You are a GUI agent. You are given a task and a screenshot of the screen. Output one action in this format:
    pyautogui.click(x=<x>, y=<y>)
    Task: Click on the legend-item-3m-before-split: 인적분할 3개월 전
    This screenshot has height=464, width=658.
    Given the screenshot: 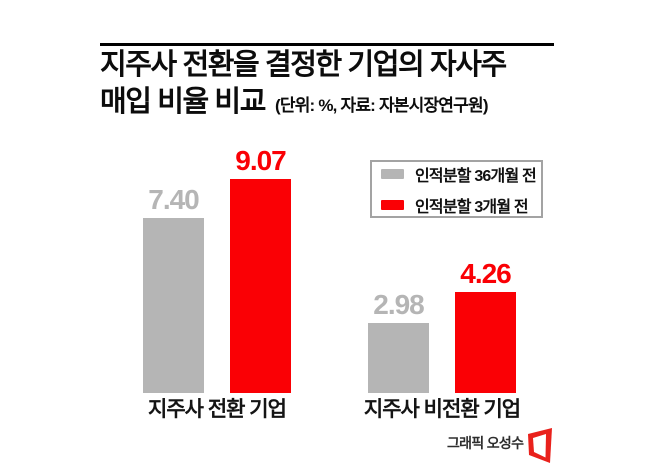 What is the action you would take?
    pyautogui.click(x=461, y=205)
    